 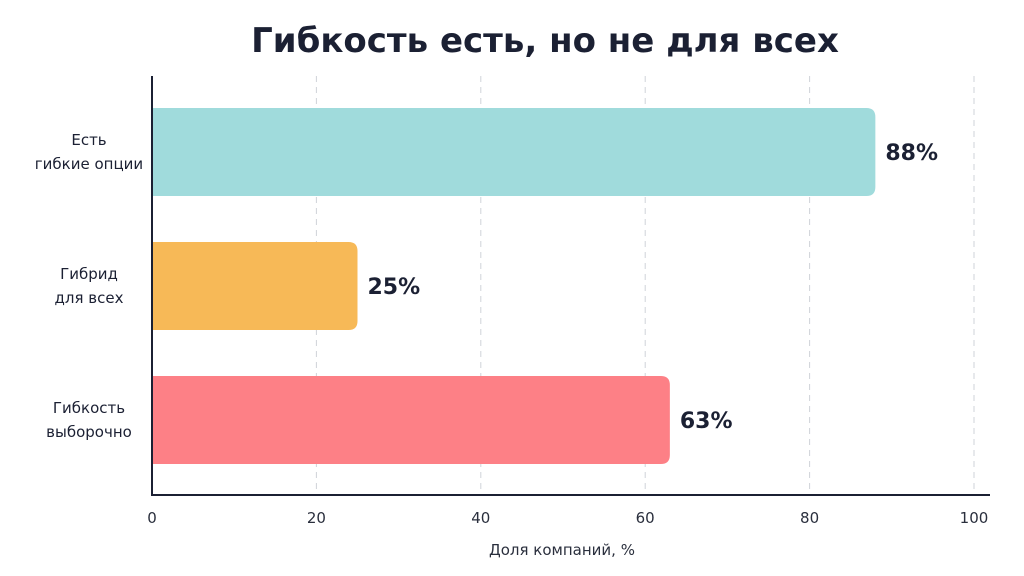 I want to click on category-label-line: выборочно, so click(x=89, y=432).